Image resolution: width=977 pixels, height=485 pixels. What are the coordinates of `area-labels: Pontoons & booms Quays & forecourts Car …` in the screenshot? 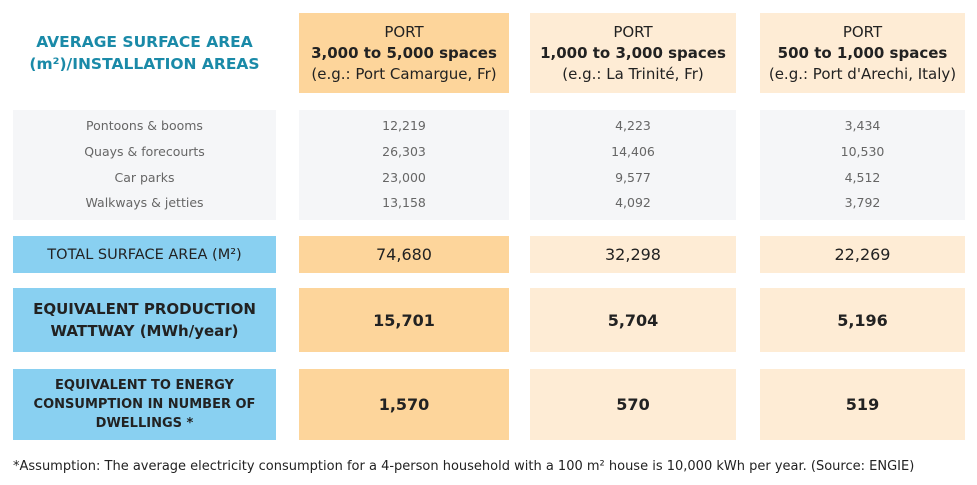 It's located at (144, 165).